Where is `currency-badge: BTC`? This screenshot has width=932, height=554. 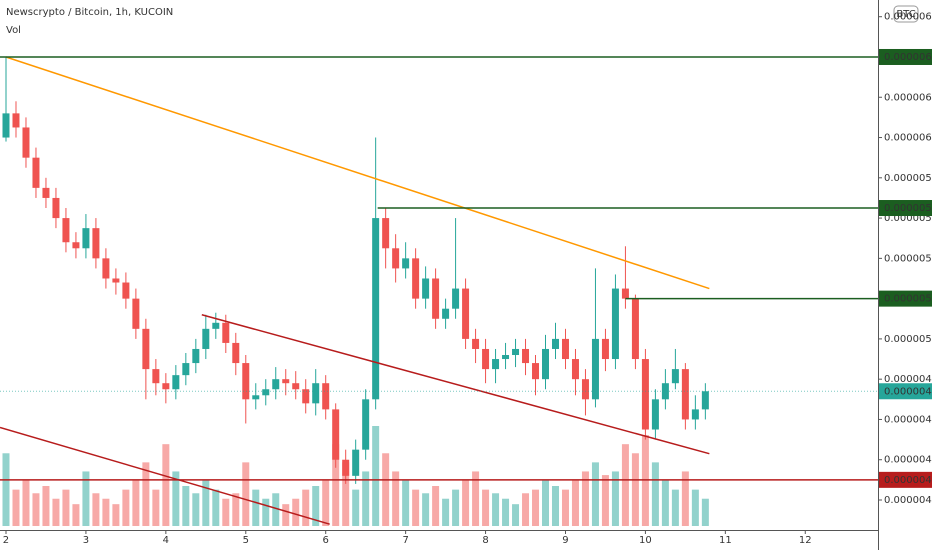
currency-badge: BTC is located at coordinates (905, 14).